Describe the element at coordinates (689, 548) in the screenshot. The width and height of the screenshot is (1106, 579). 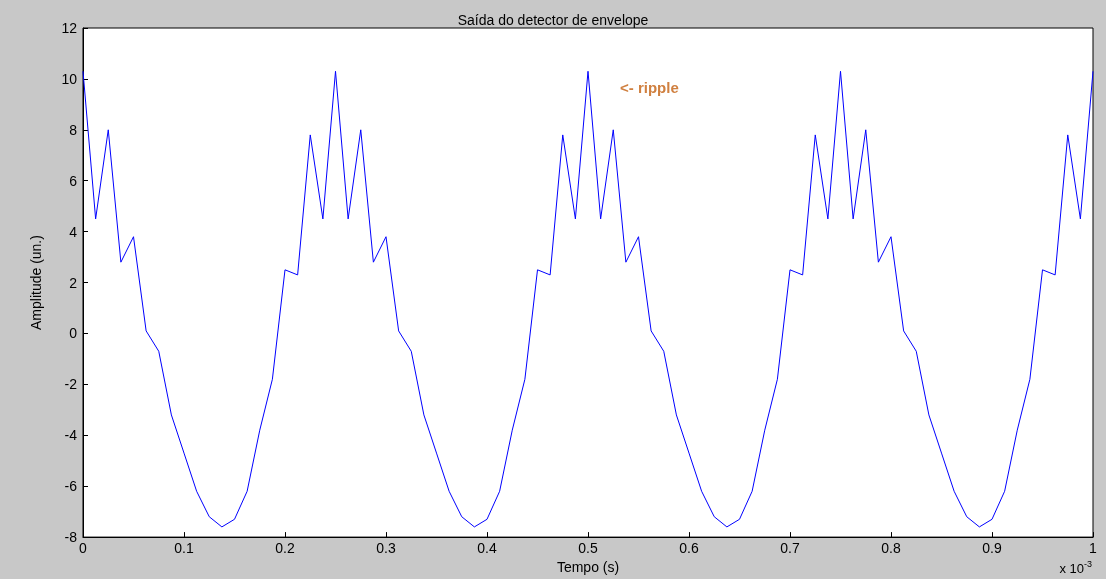
I see `x-tick-label: 0.6` at that location.